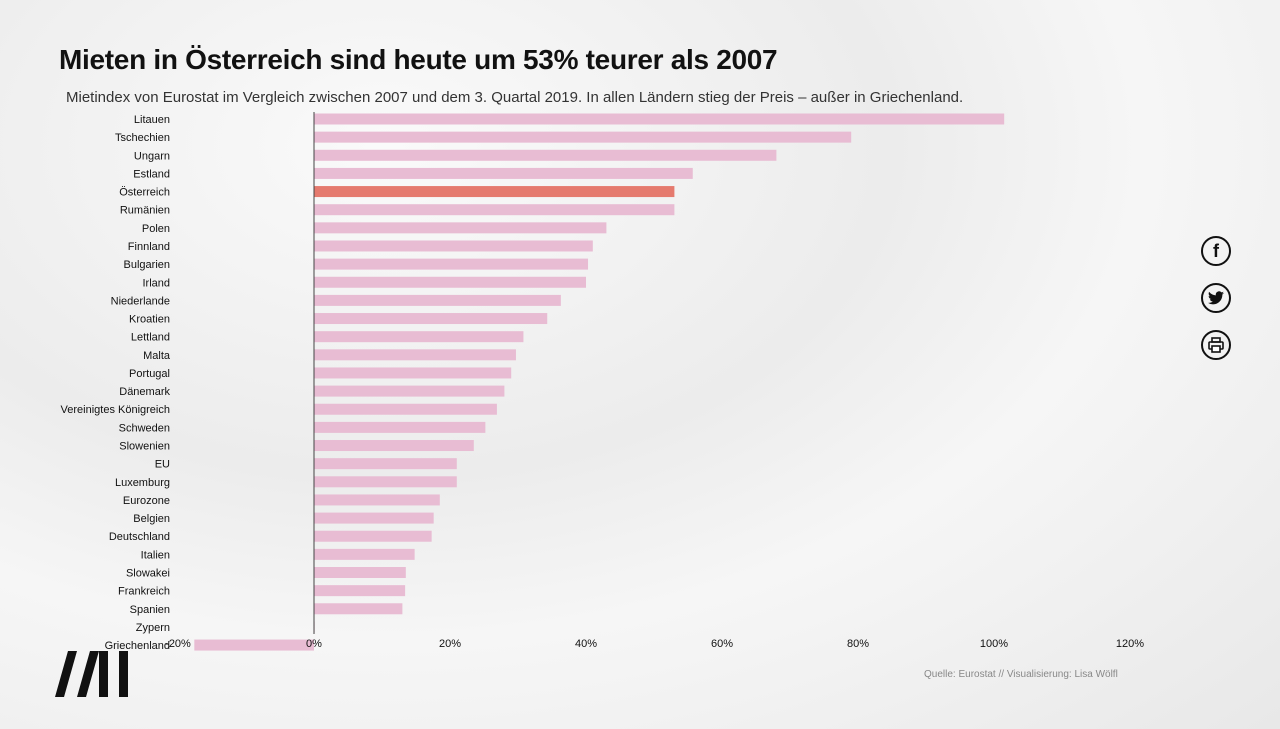 The width and height of the screenshot is (1280, 729). Describe the element at coordinates (144, 392) in the screenshot. I see `category-label: Dänemark` at that location.